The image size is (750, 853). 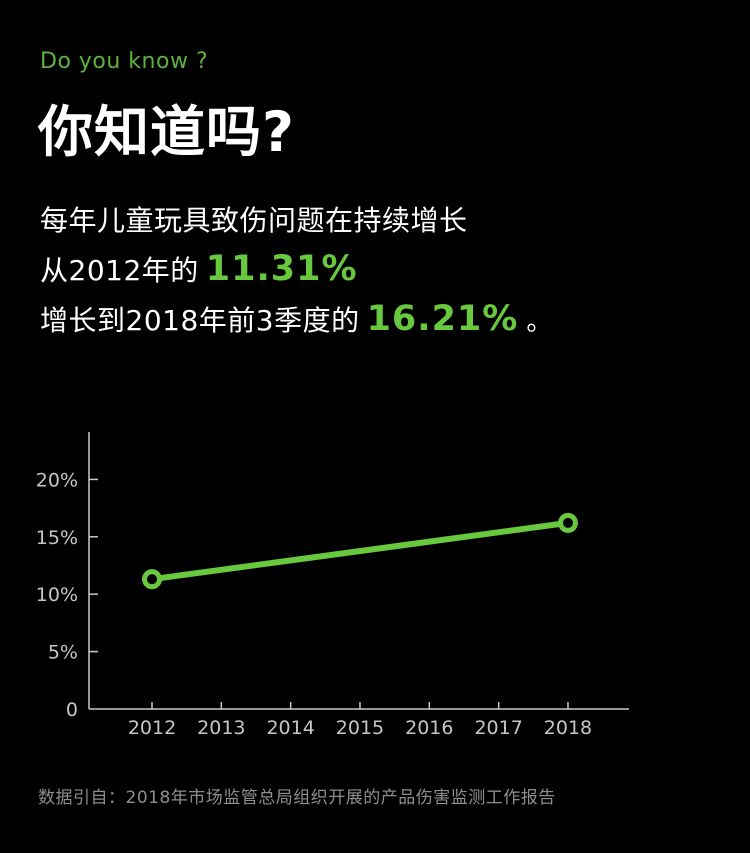 I want to click on x-axis-tick-label: 2018, so click(x=568, y=728).